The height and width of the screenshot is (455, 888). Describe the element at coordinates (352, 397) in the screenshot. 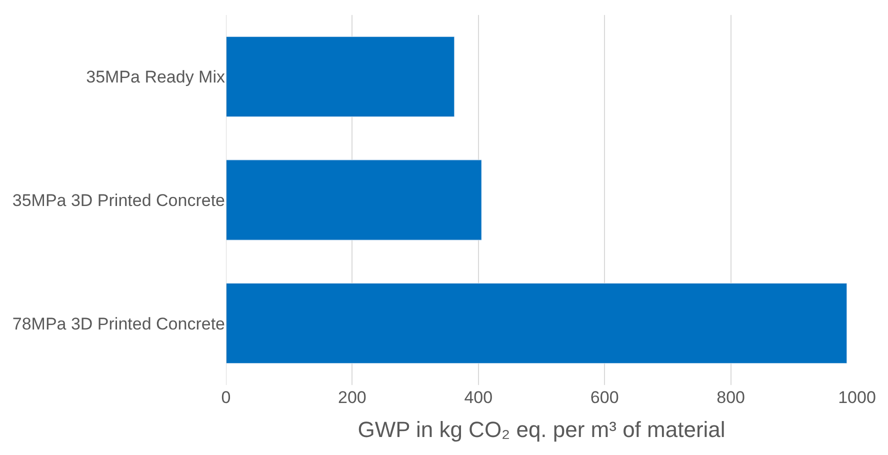

I see `x-tick-label: 200` at that location.